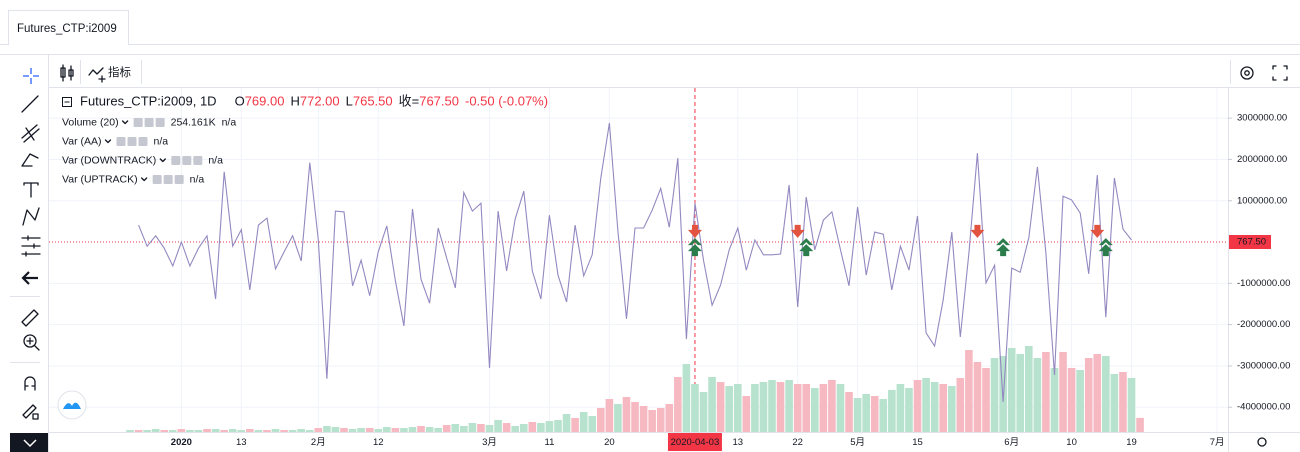  I want to click on last-price-box, so click(1250, 242).